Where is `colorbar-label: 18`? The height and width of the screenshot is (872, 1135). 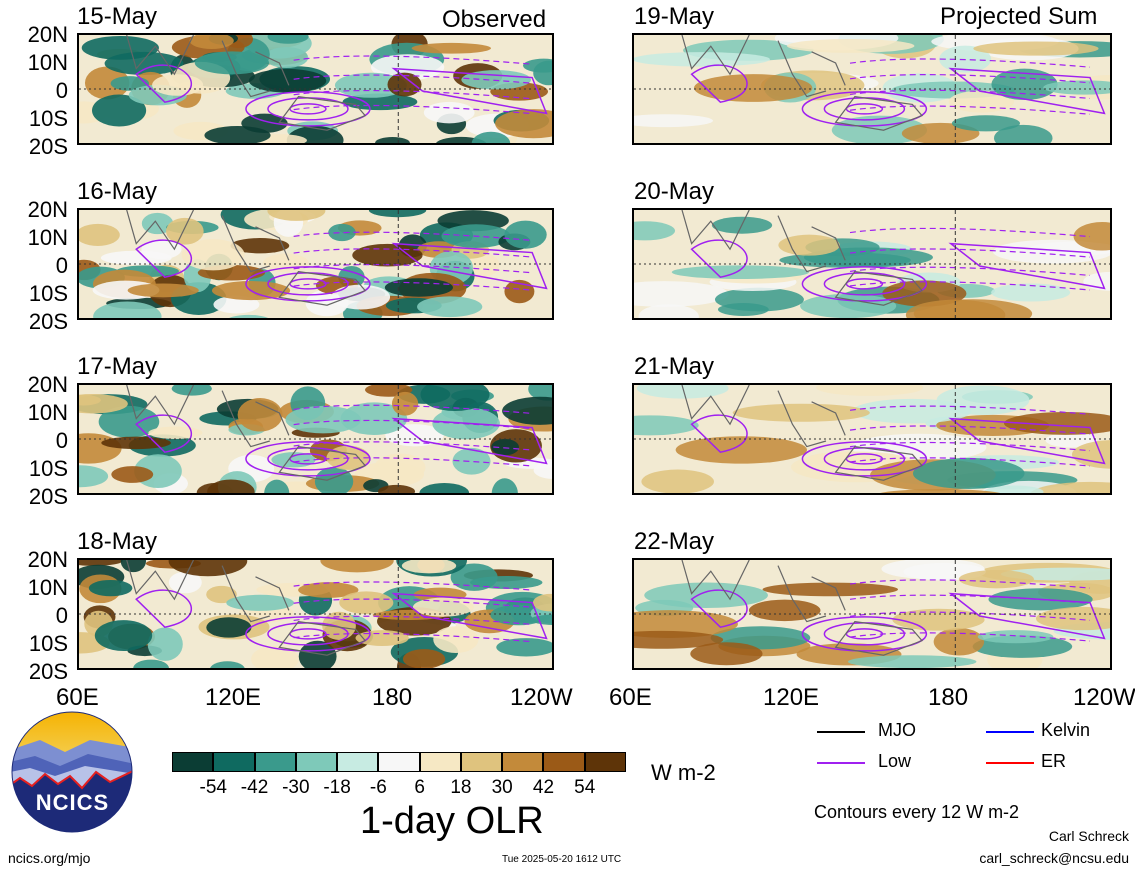 colorbar-label: 18 is located at coordinates (461, 787).